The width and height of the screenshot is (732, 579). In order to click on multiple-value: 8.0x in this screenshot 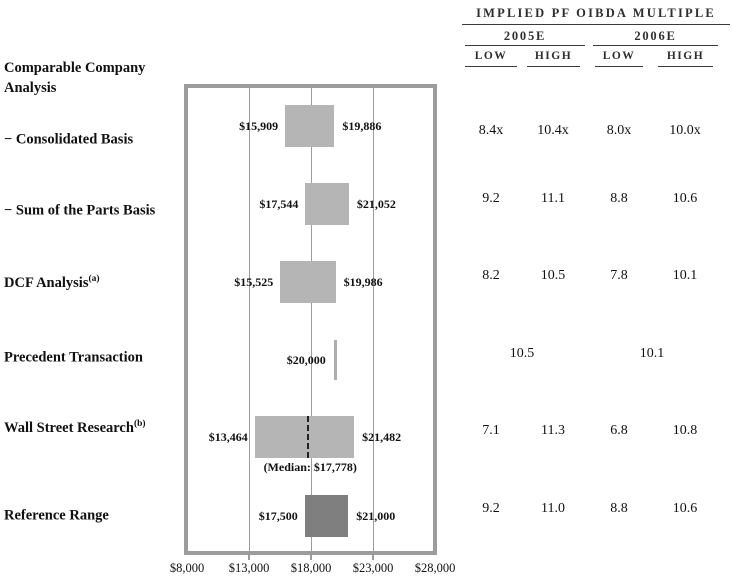, I will do `click(619, 130)`.